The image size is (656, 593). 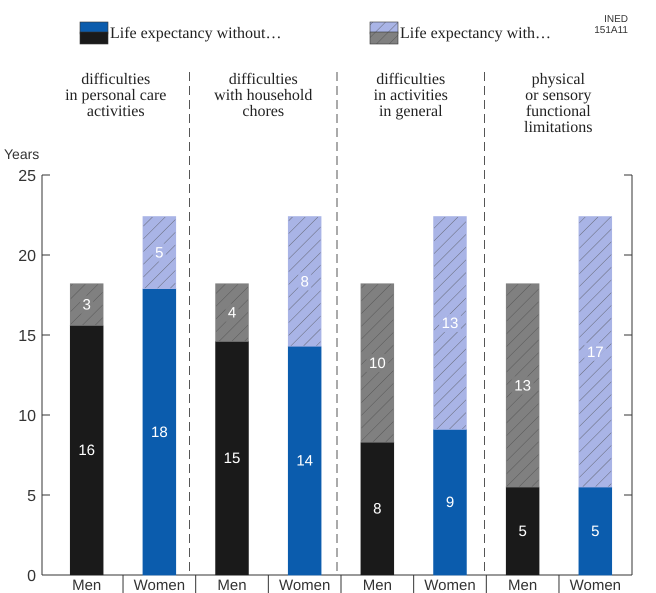 I want to click on data-label: 15, so click(x=232, y=459).